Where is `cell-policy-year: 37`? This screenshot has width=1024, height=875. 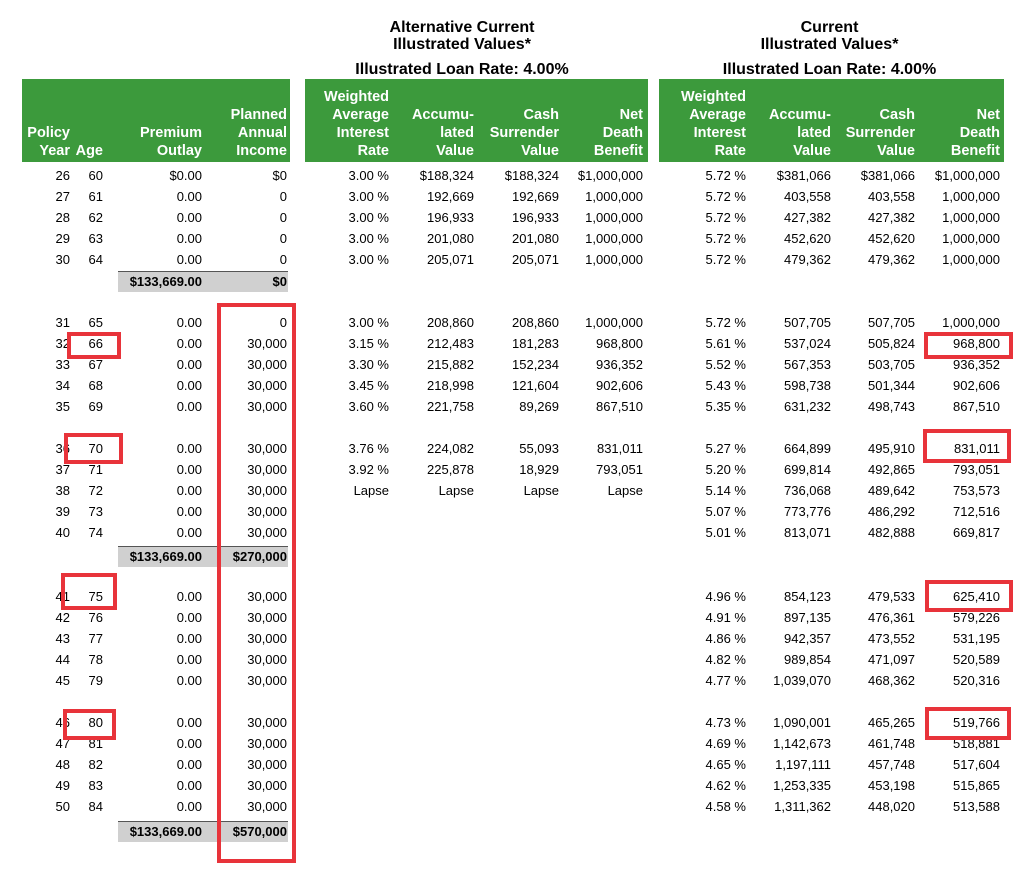
cell-policy-year: 37 is located at coordinates (62, 469).